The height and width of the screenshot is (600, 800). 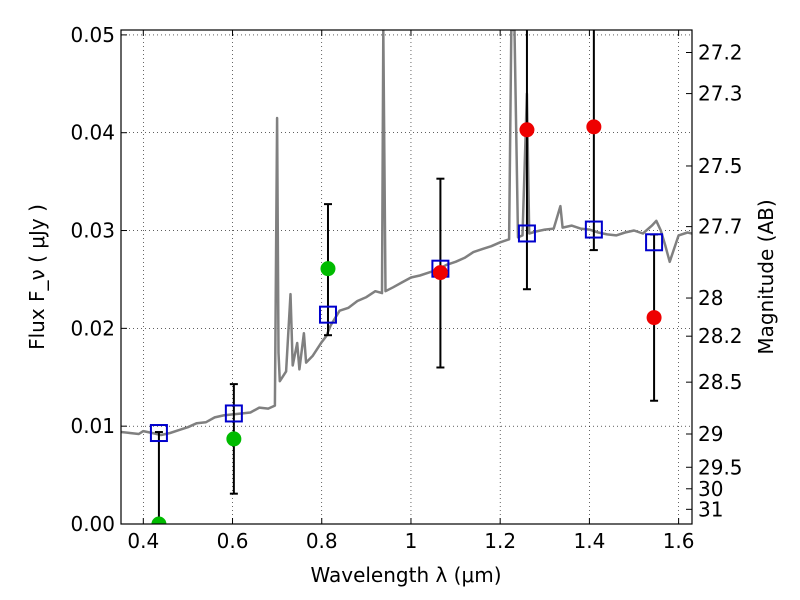 What do you see at coordinates (98, 279) in the screenshot?
I see `y-axis: 0.00 0.01 0.02 0.03 0.04 0.05` at bounding box center [98, 279].